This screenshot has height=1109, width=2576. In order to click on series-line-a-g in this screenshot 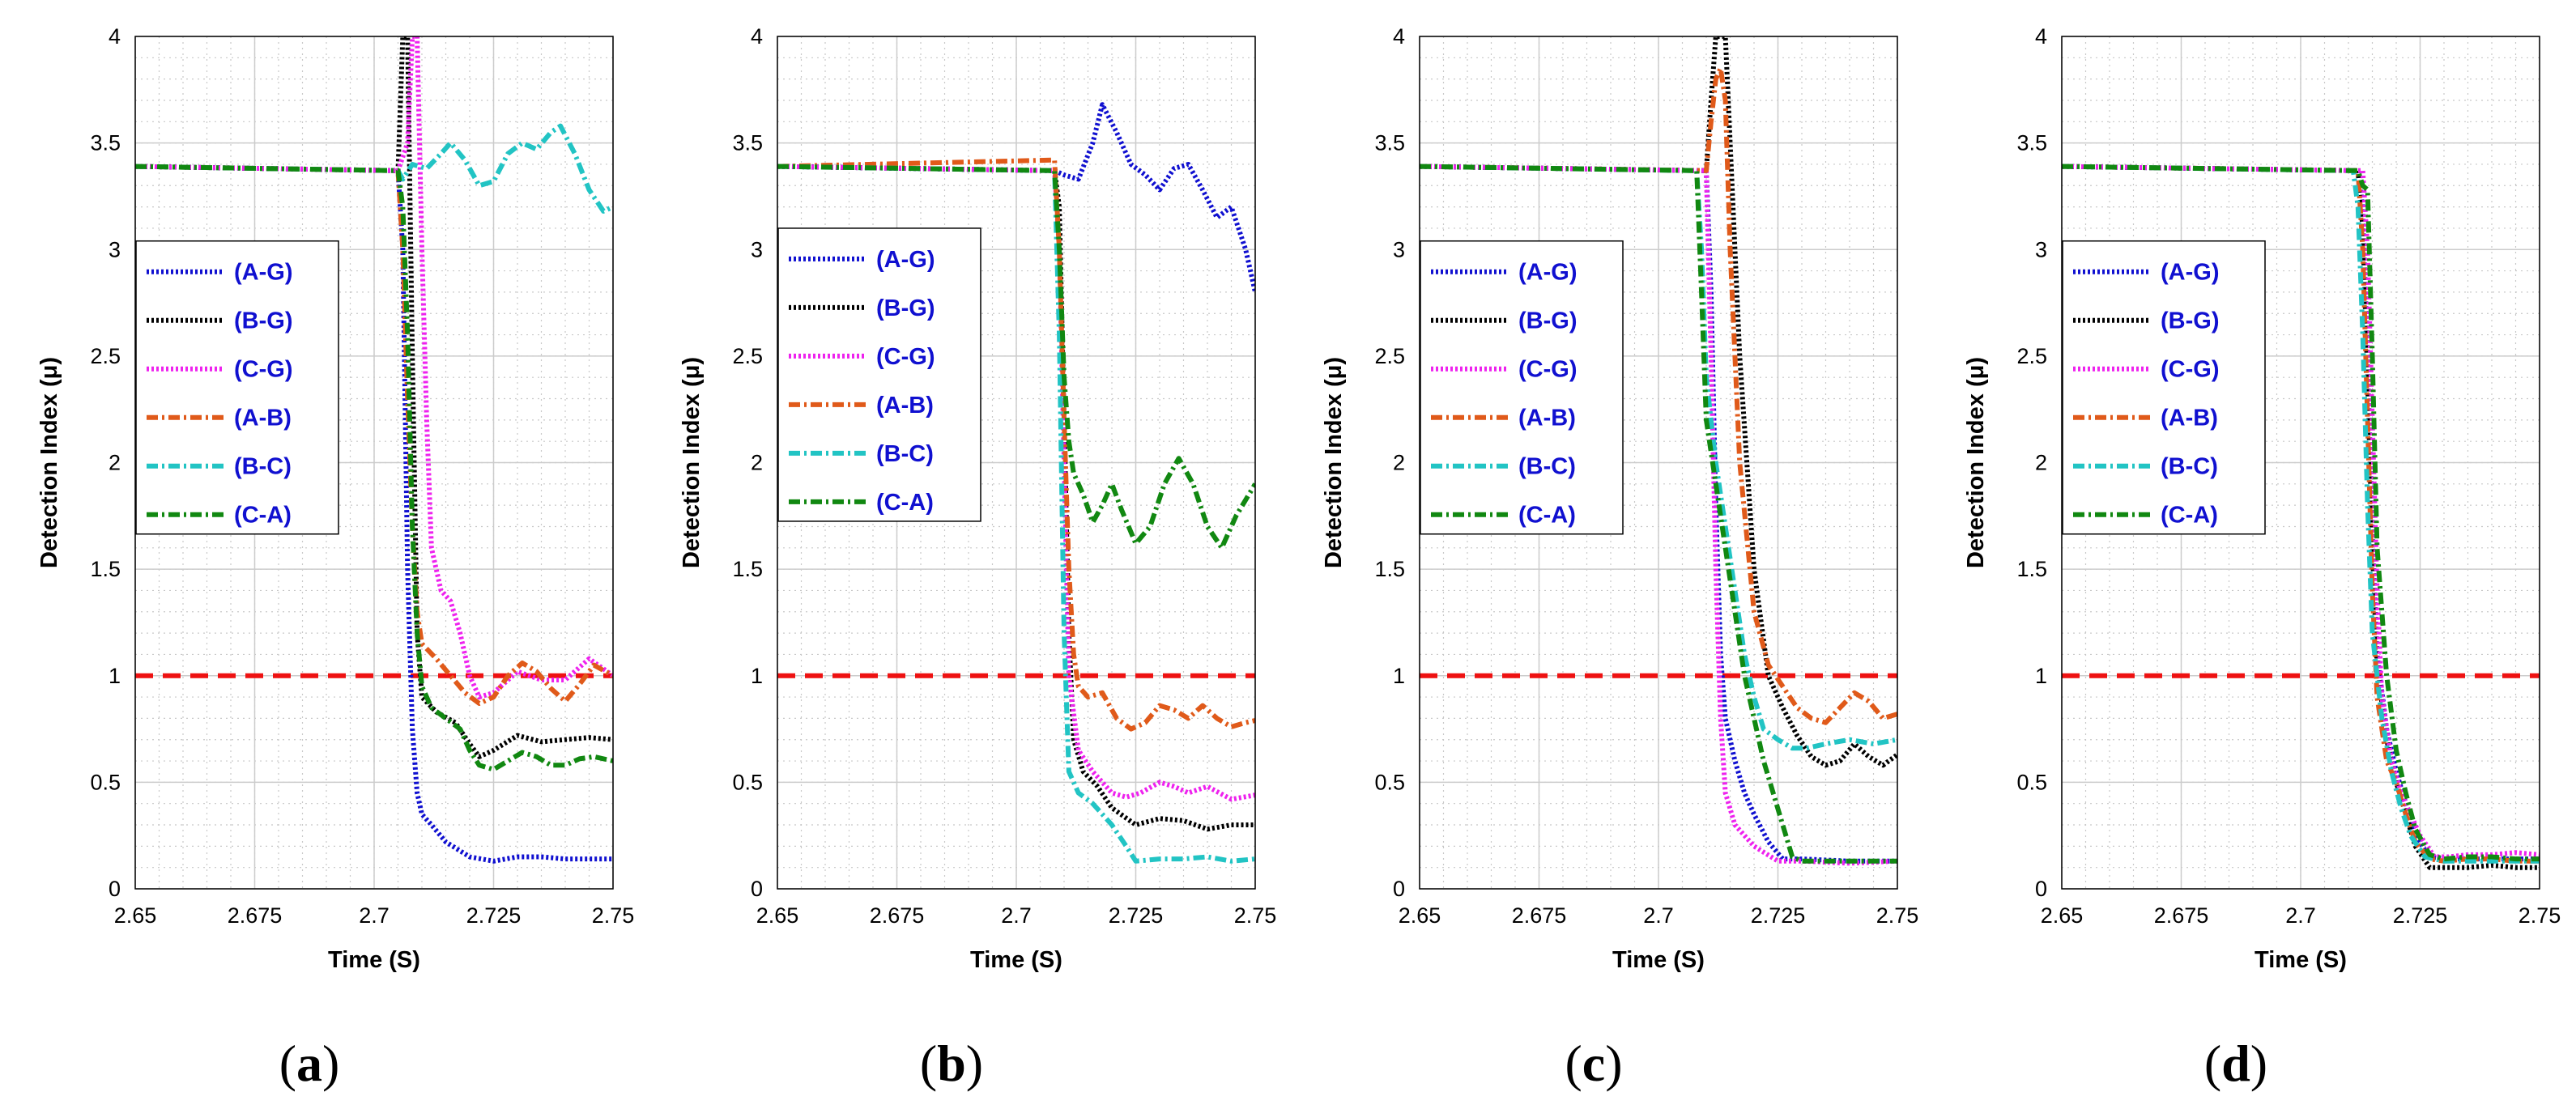, I will do `click(374, 514)`.